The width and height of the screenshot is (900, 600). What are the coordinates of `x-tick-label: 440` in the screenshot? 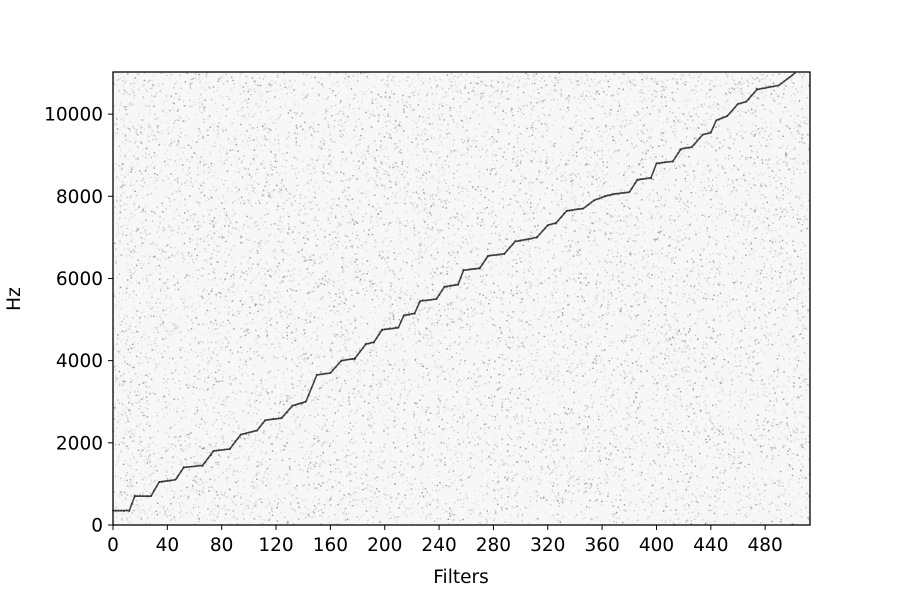 It's located at (710, 545).